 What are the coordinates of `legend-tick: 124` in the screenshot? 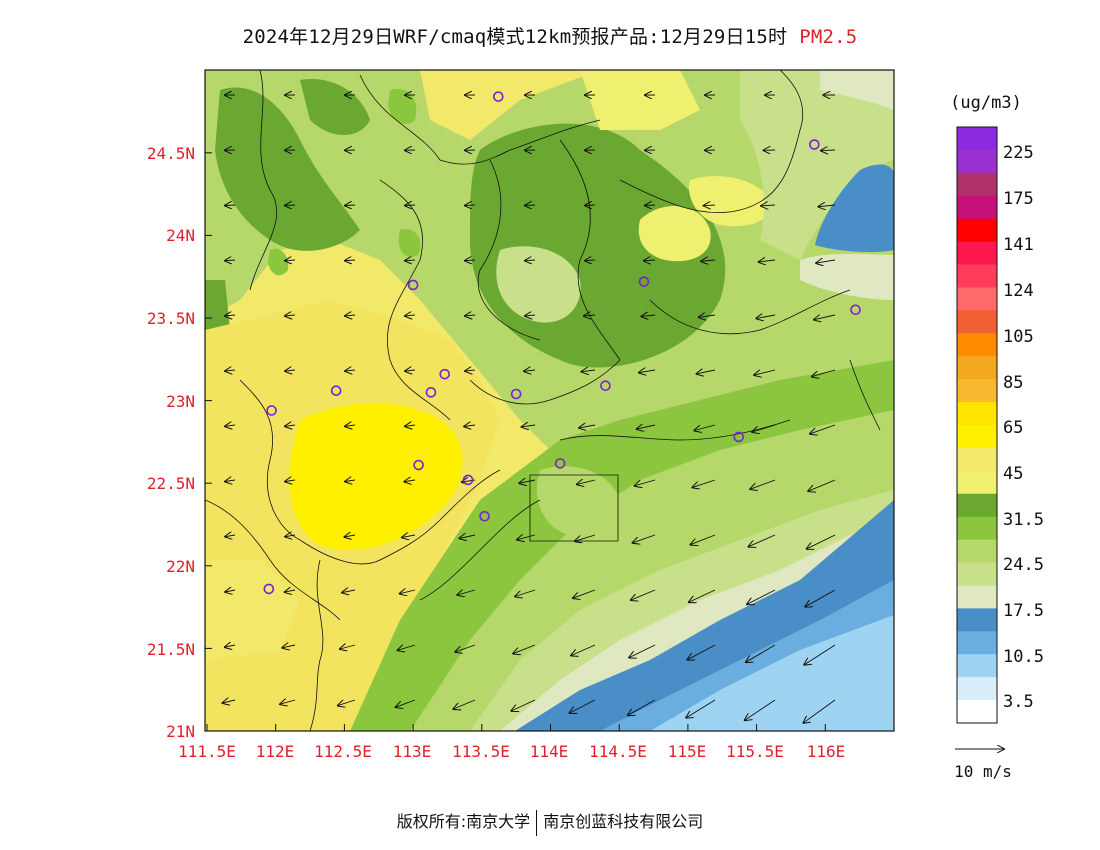 It's located at (1018, 291).